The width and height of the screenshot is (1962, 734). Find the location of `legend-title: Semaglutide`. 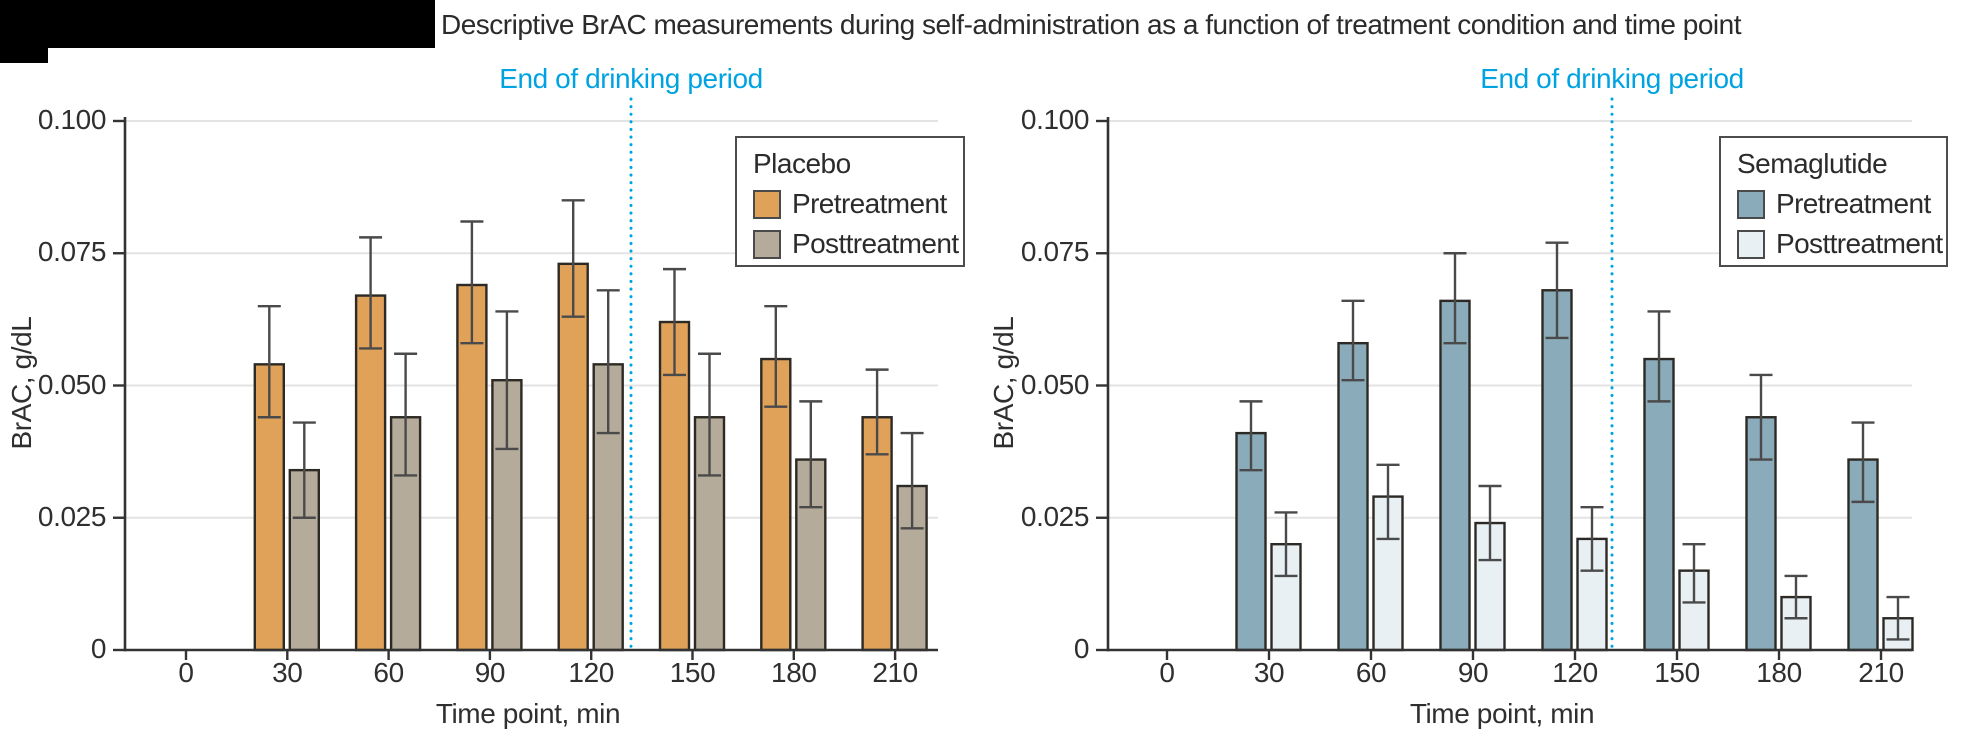

legend-title: Semaglutide is located at coordinates (1812, 163).